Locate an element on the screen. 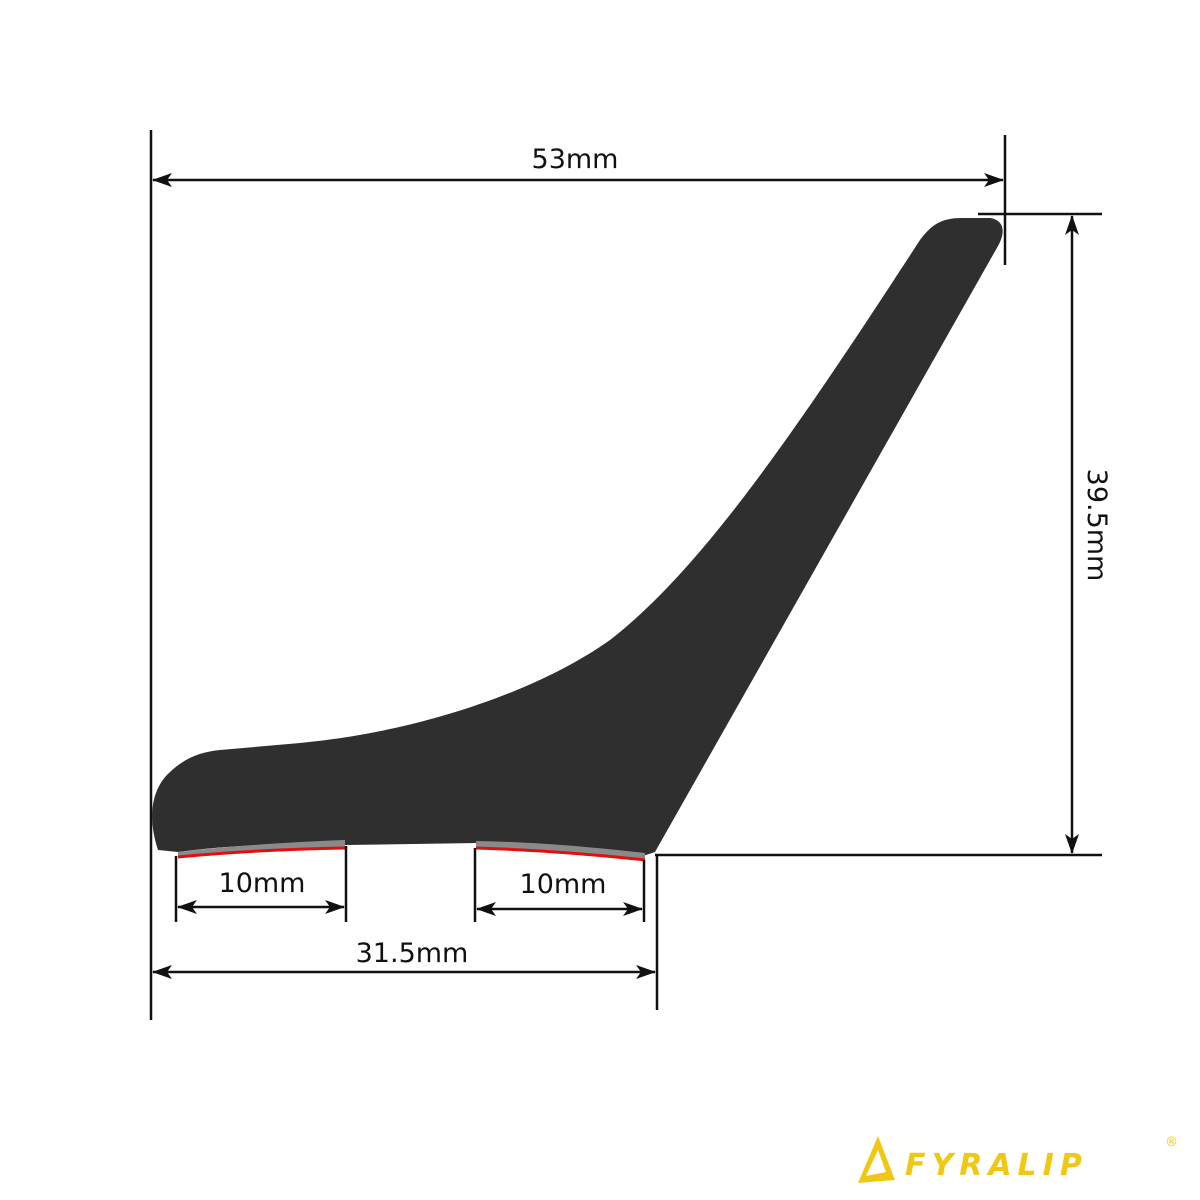 The width and height of the screenshot is (1200, 1200). height-label: 39.5mm is located at coordinates (1096, 525).